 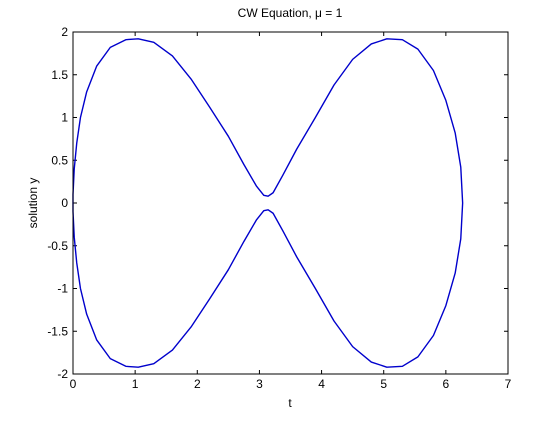 I want to click on chart-title: CW Equation, μ = 1, so click(x=290, y=13).